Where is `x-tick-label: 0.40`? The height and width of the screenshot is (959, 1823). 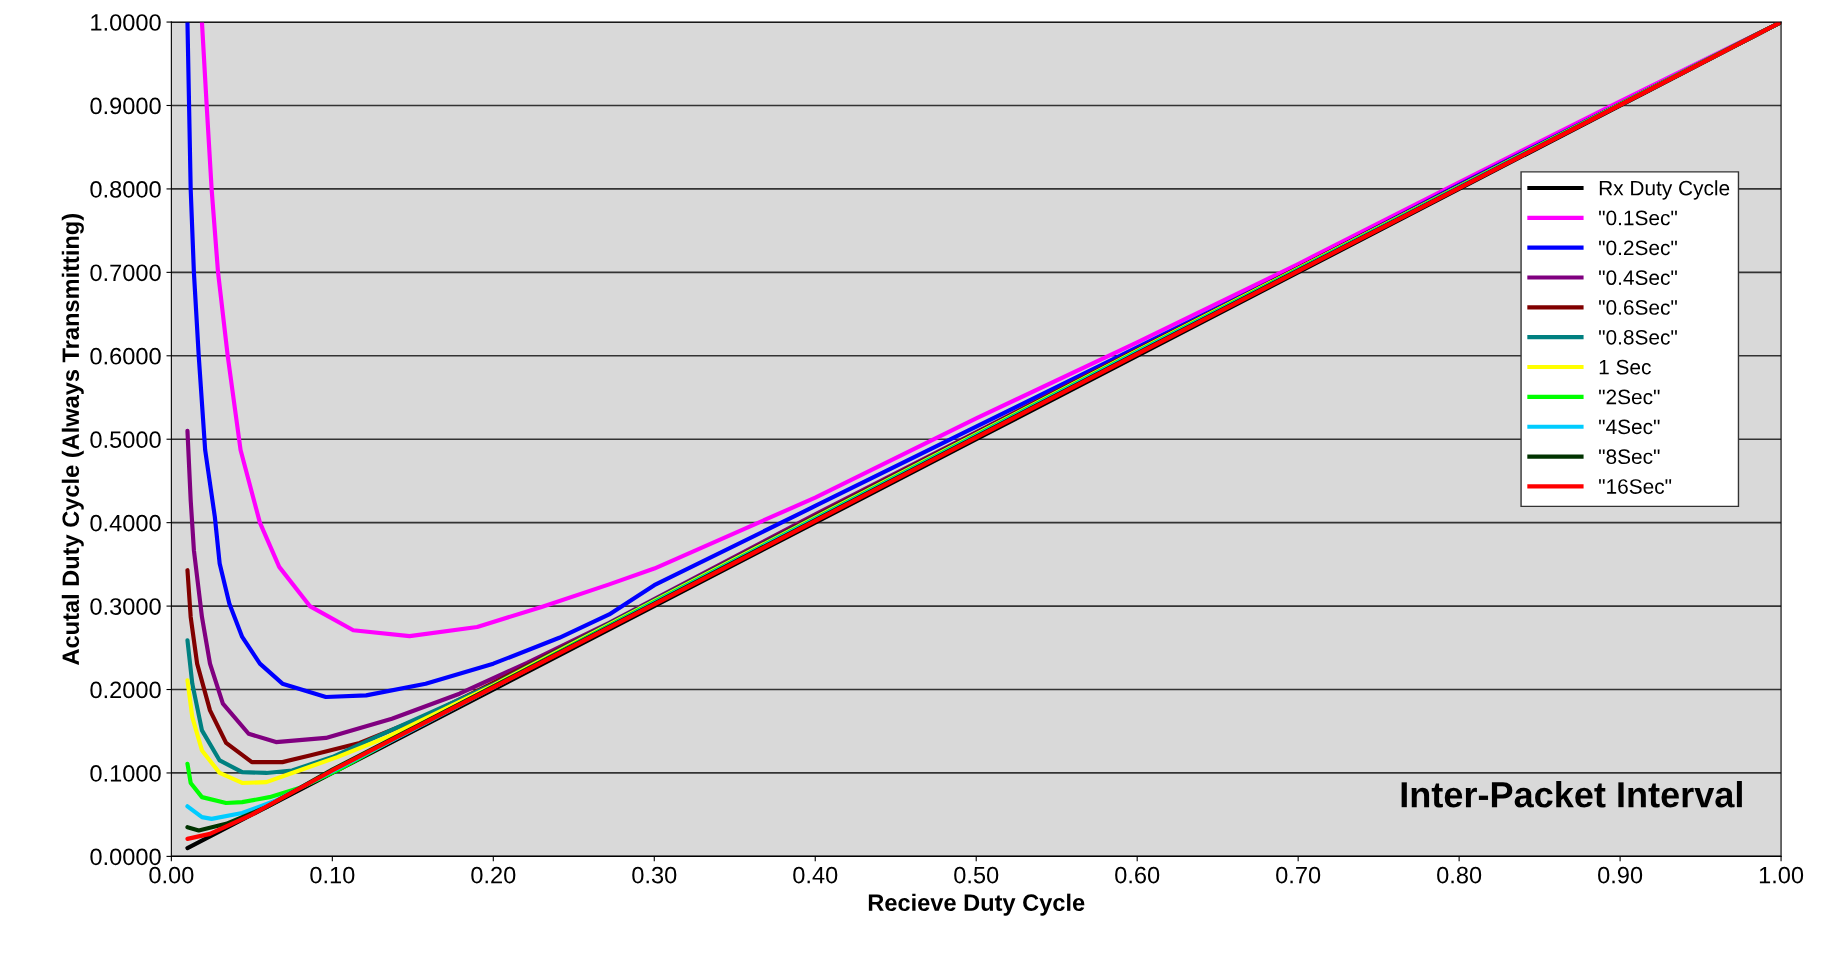 x-tick-label: 0.40 is located at coordinates (815, 875).